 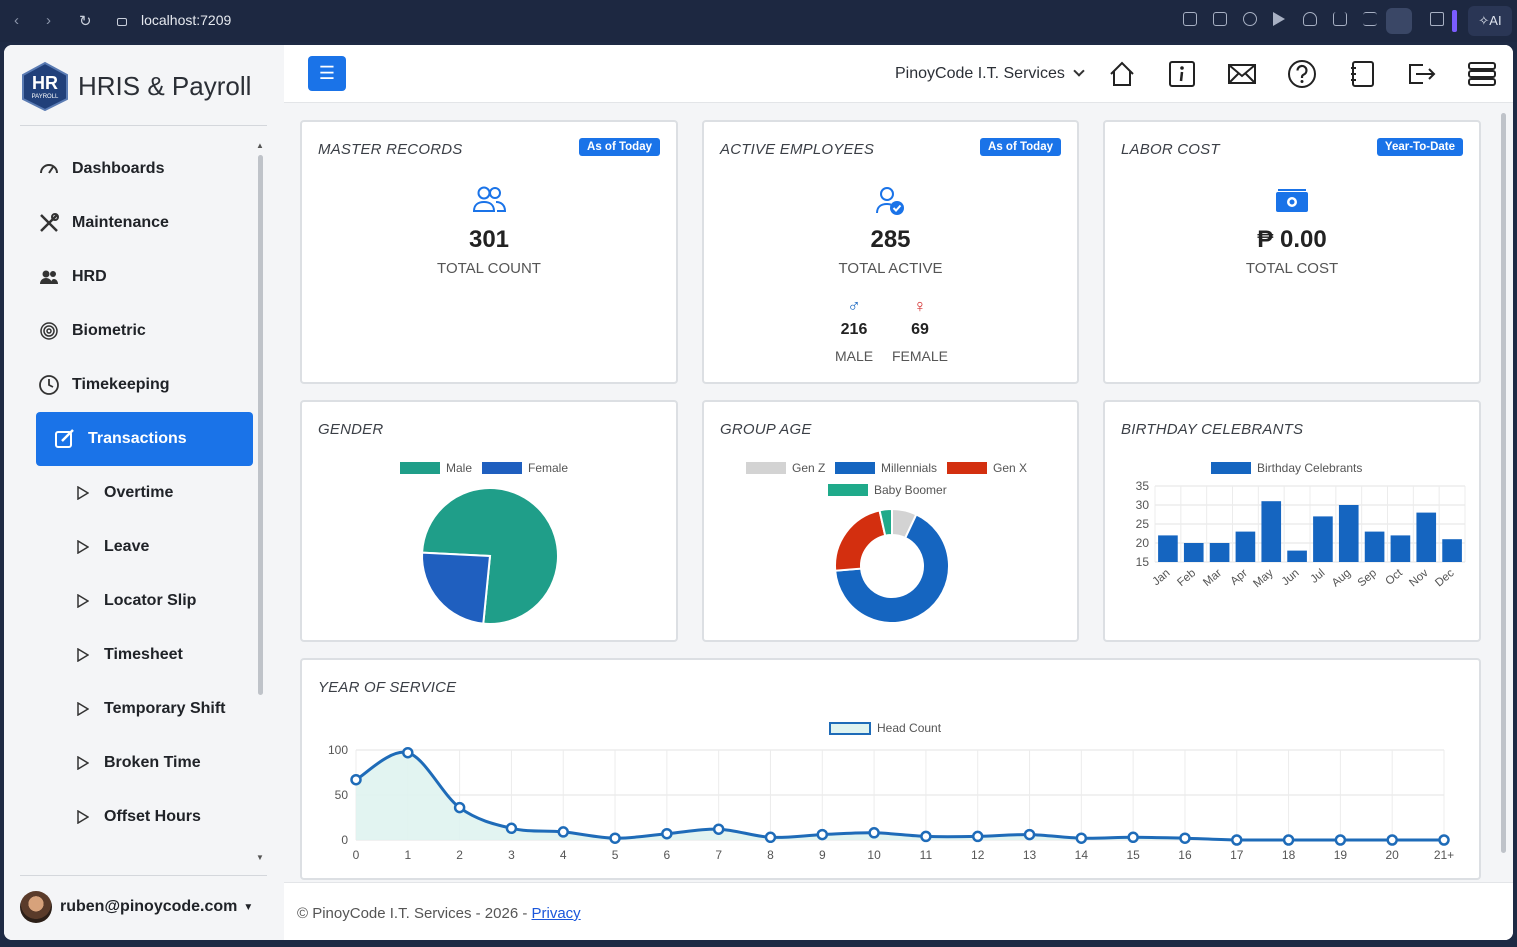 I want to click on server-icon, so click(x=1482, y=74).